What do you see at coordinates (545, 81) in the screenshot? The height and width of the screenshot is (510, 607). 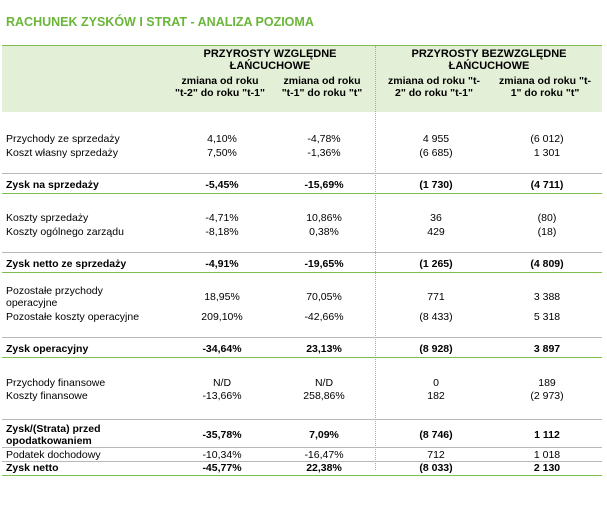 I see `subheader-col4-line1: zmiana od roku "t-` at bounding box center [545, 81].